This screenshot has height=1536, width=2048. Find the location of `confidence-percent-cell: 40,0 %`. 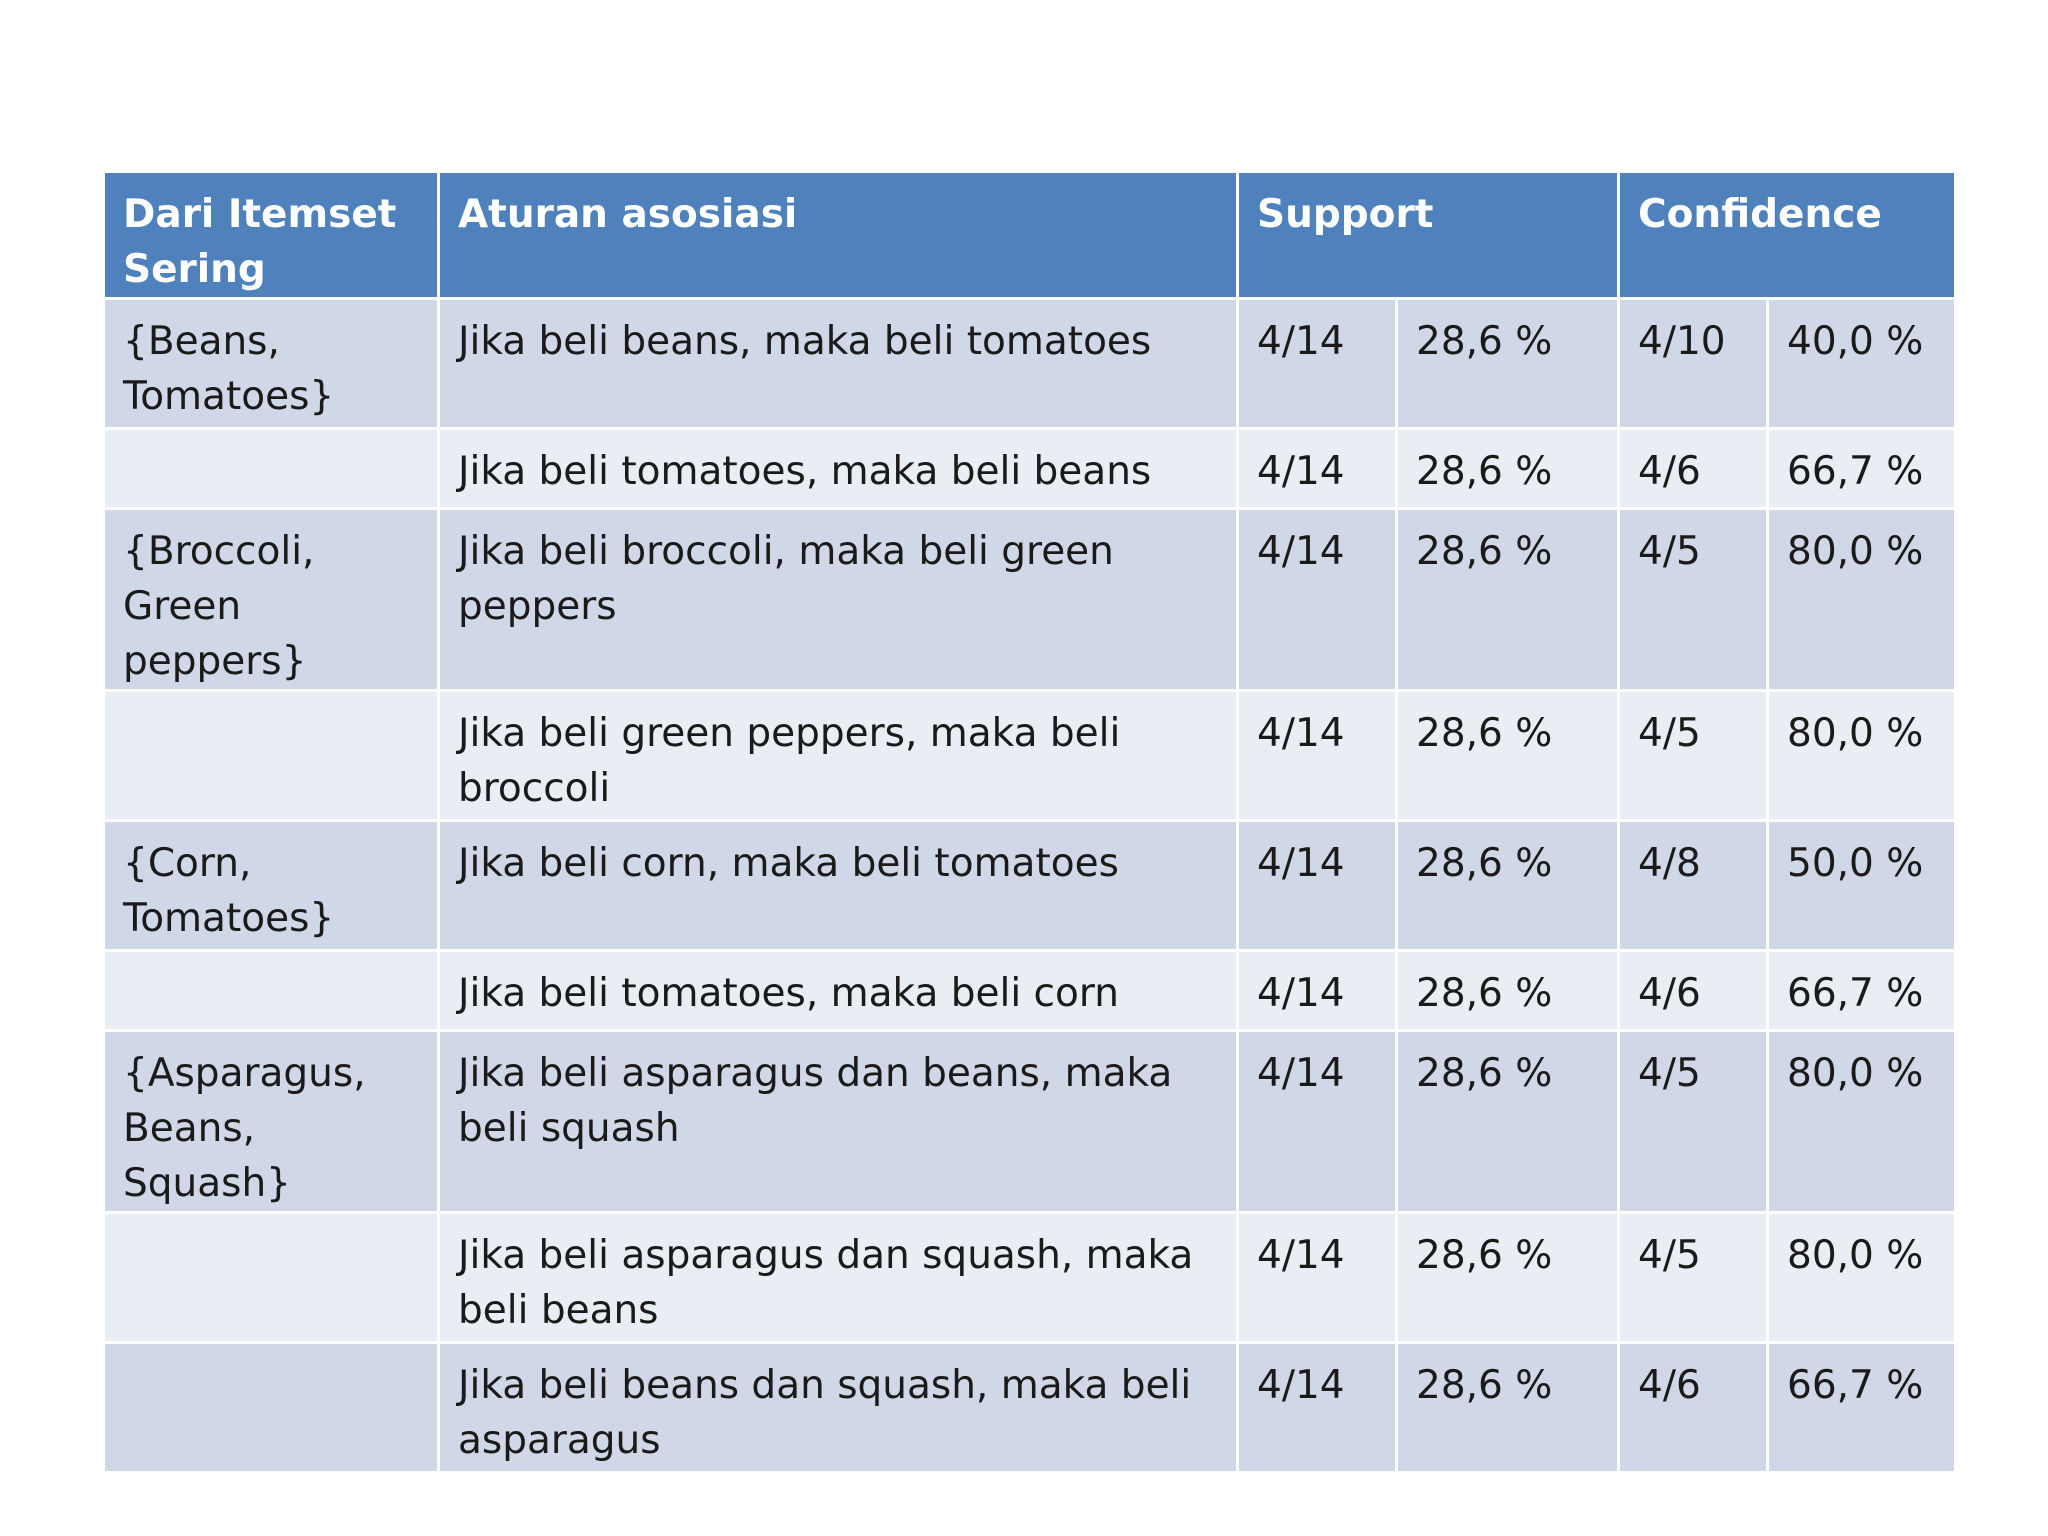

confidence-percent-cell: 40,0 % is located at coordinates (1862, 363).